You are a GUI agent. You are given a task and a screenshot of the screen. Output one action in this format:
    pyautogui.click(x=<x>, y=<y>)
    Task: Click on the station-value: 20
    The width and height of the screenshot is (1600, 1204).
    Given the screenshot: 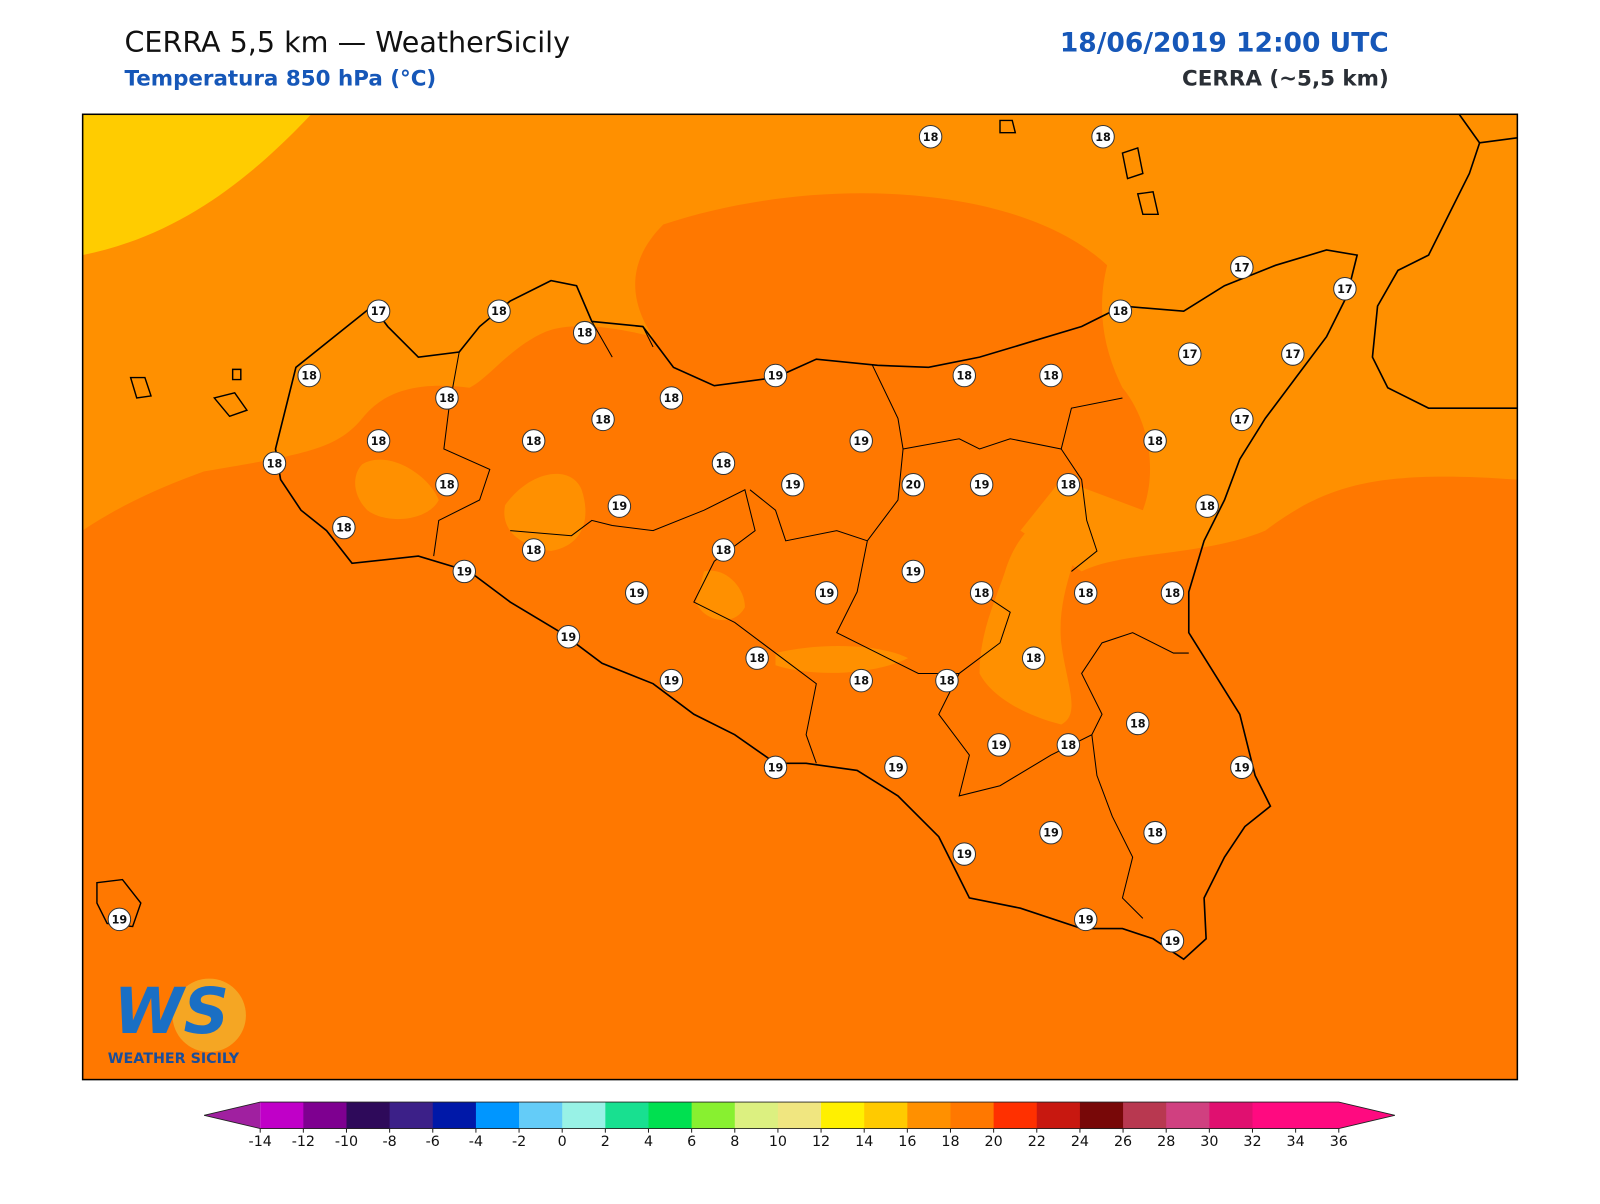 What is the action you would take?
    pyautogui.click(x=913, y=485)
    